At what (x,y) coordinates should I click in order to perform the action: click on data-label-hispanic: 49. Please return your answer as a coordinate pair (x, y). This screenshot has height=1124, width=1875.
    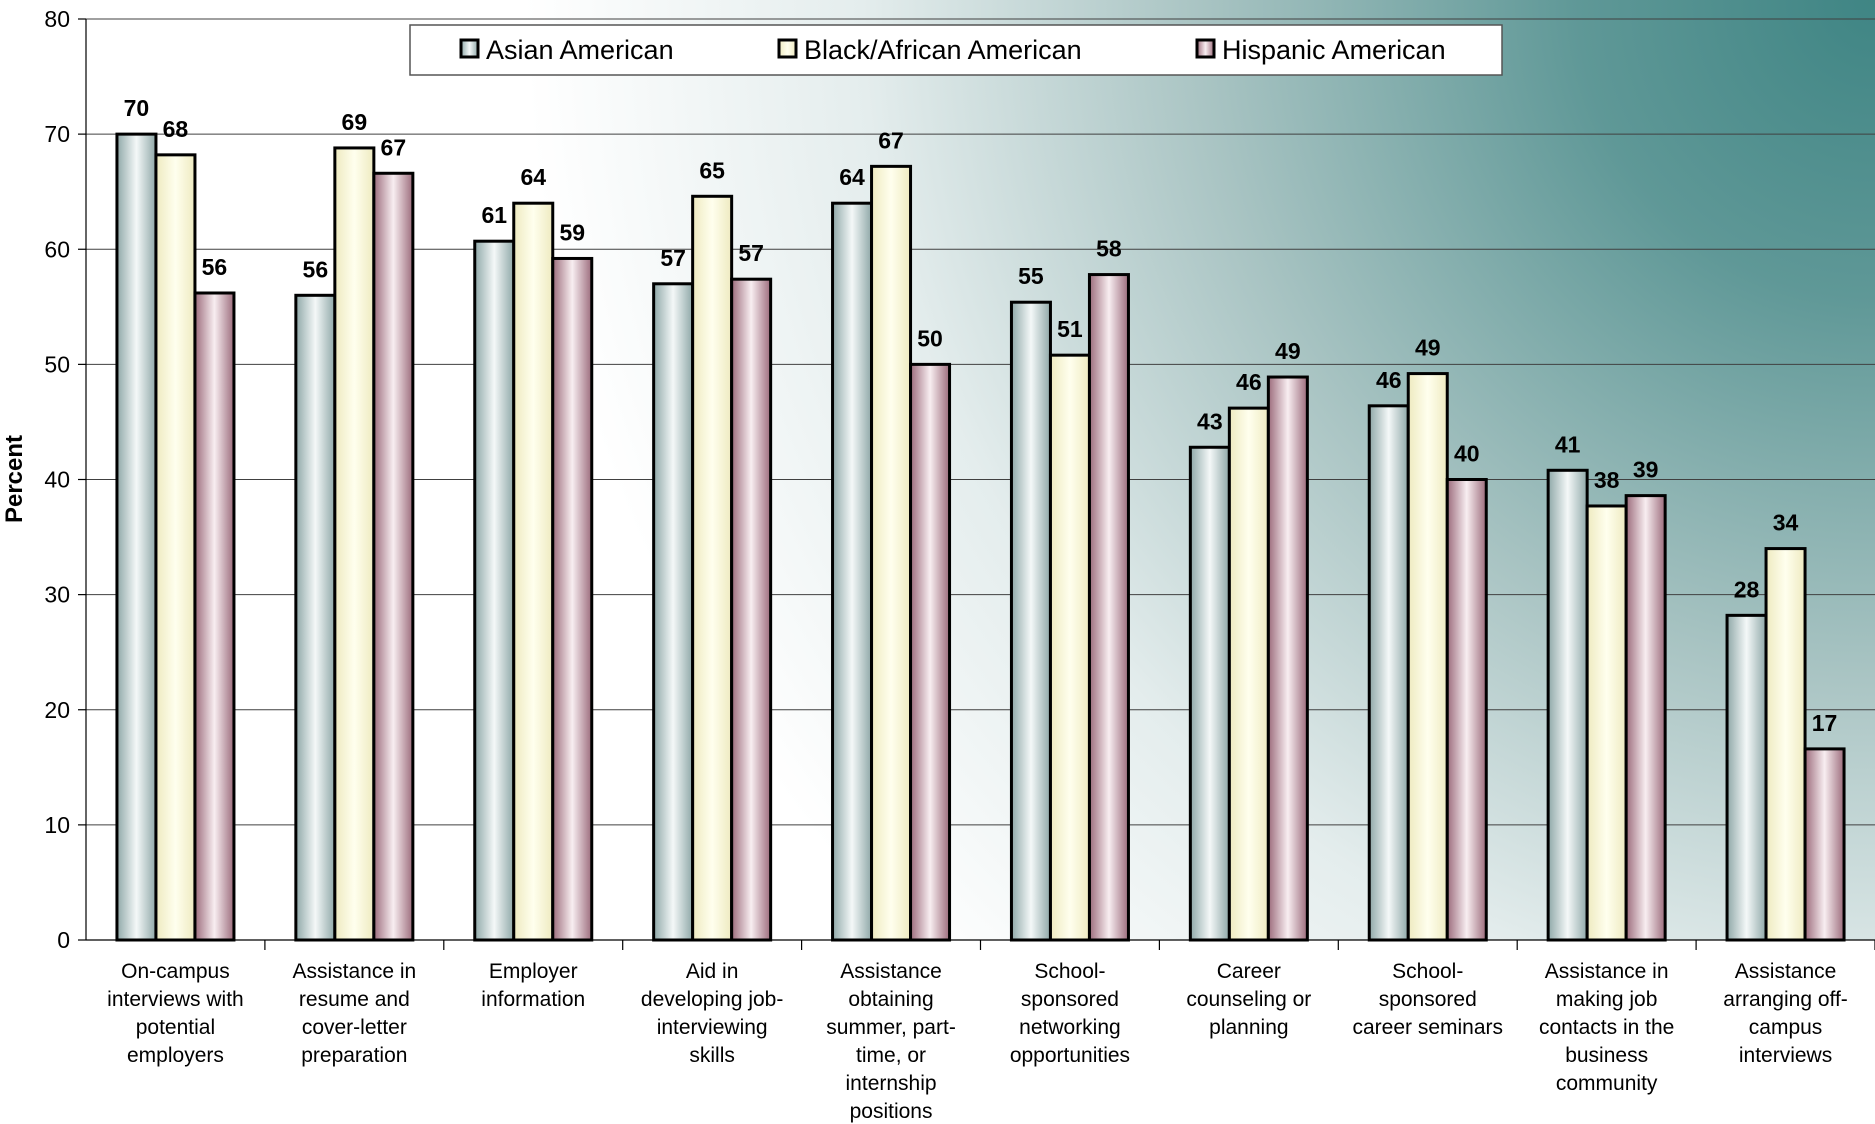
    Looking at the image, I should click on (1288, 351).